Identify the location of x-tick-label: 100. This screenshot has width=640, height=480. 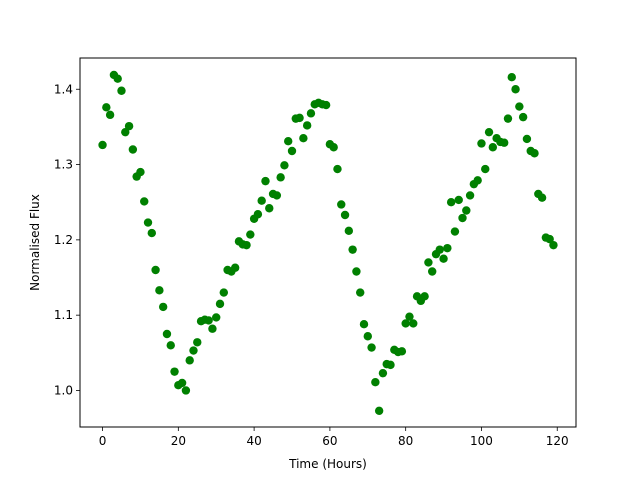
(481, 441).